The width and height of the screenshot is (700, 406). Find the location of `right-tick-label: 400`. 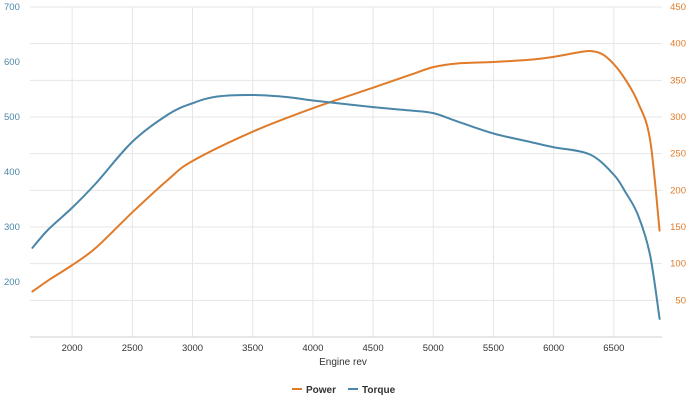

right-tick-label: 400 is located at coordinates (678, 44).